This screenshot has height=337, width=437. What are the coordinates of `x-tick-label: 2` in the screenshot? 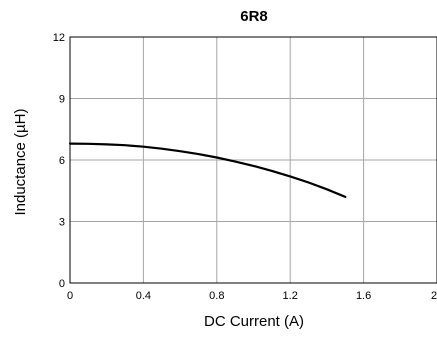 It's located at (434, 296).